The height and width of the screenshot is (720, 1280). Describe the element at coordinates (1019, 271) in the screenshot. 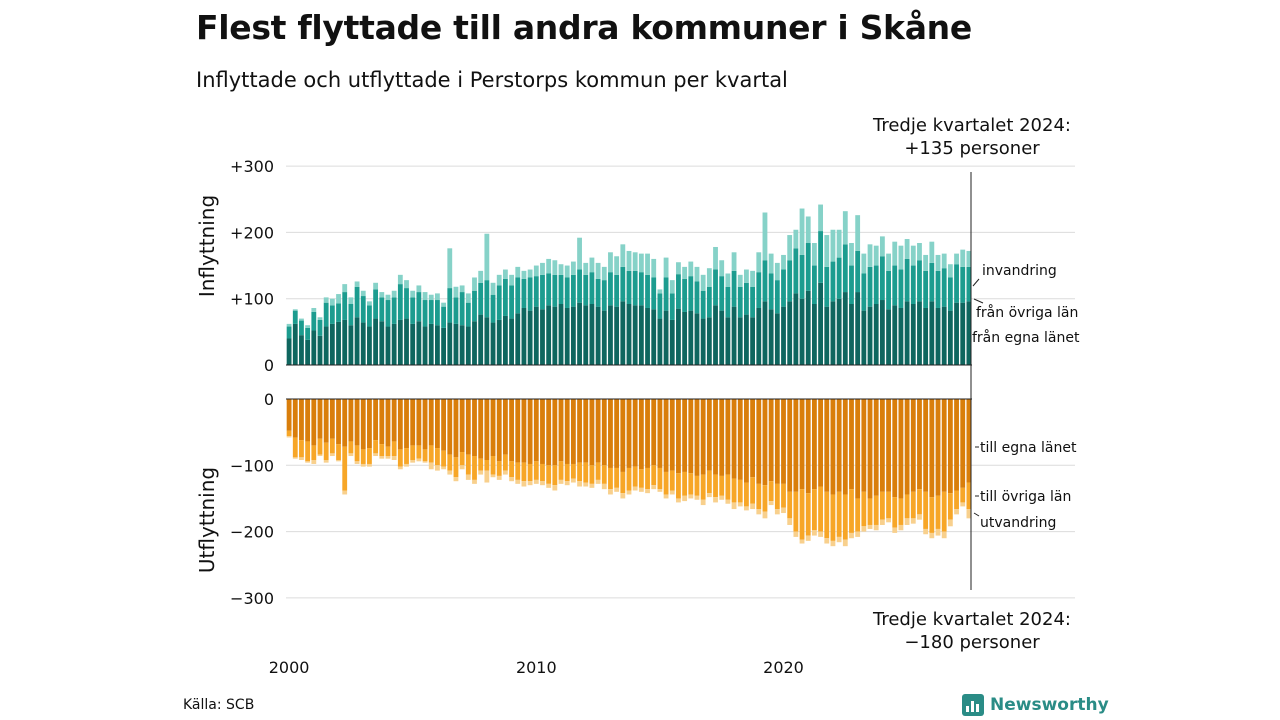

I see `series-label-in: invandring` at that location.